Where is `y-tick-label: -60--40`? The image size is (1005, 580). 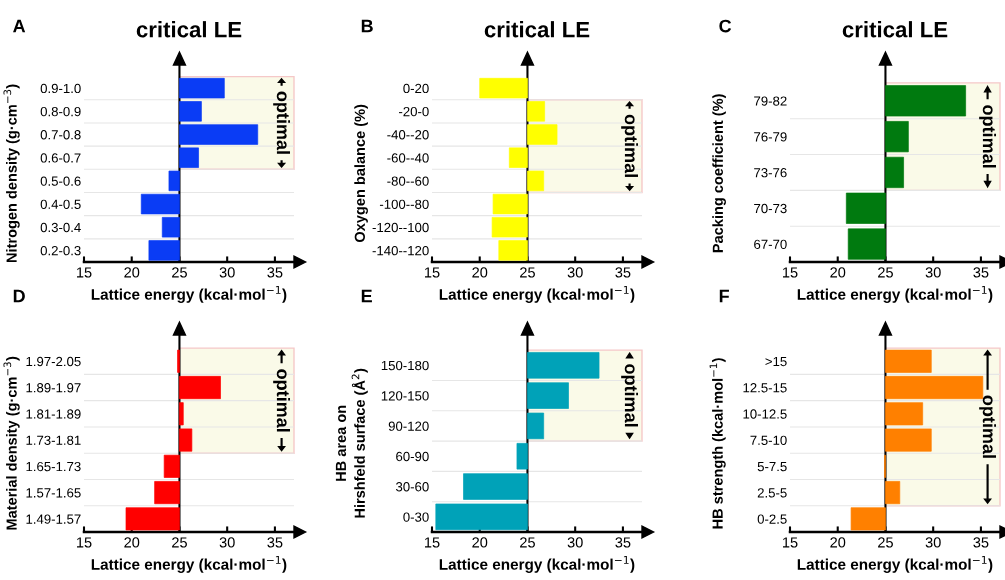
y-tick-label: -60--40 is located at coordinates (408, 158).